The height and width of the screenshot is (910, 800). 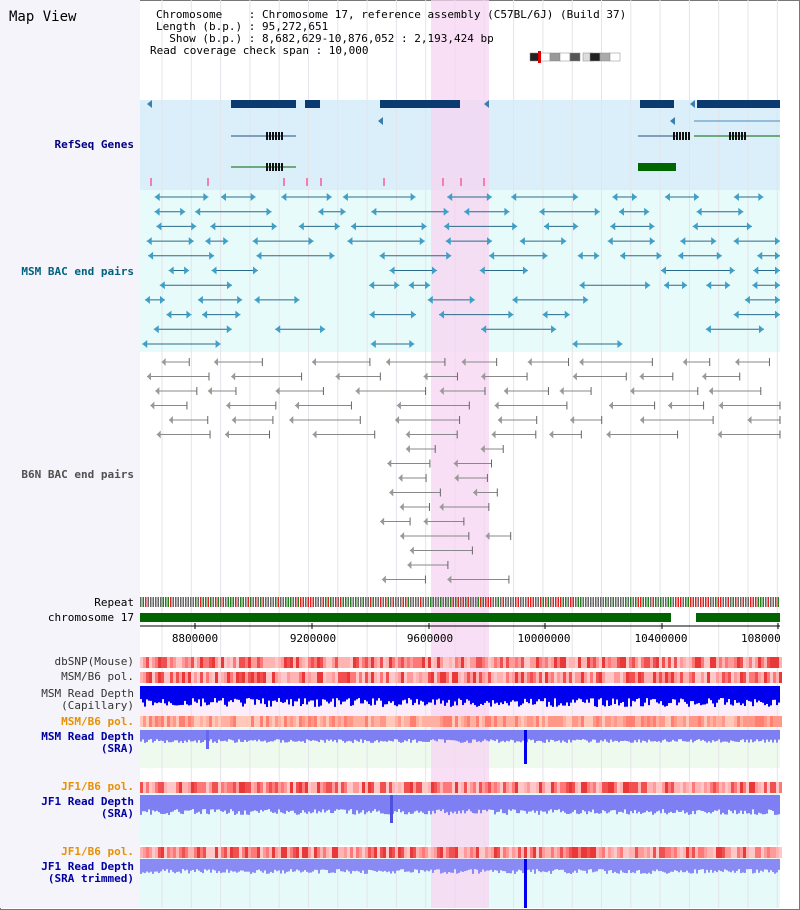 What do you see at coordinates (87, 801) in the screenshot?
I see `track-label-jf1-read-depth-sra: JF1 Read Depth` at bounding box center [87, 801].